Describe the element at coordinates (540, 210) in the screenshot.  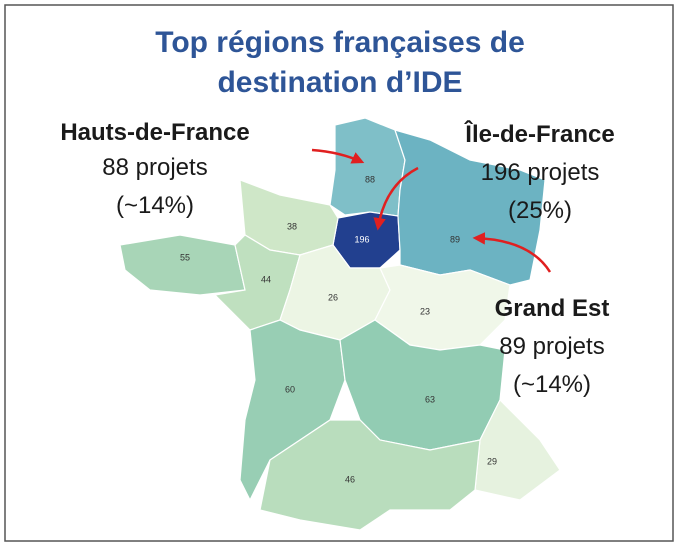
I see `callout-line: (25%)` at that location.